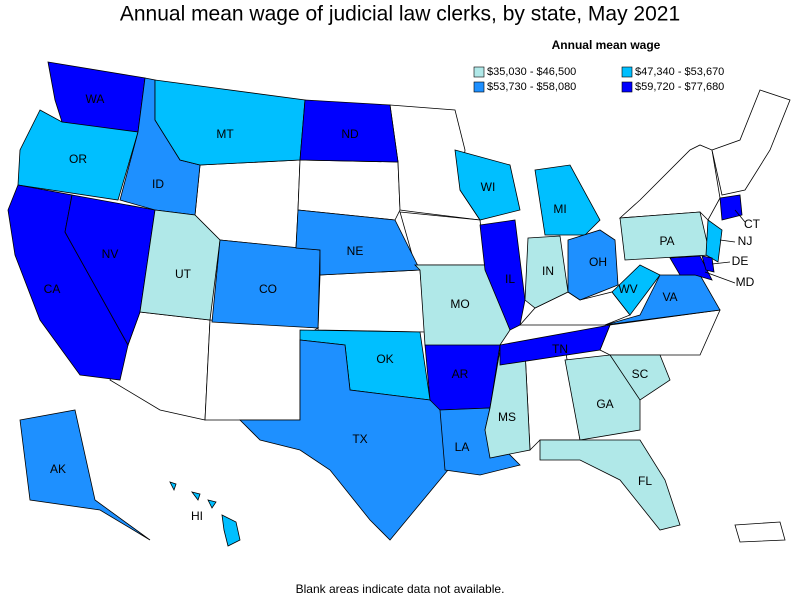 The image size is (800, 600). What do you see at coordinates (58, 469) in the screenshot?
I see `state-label: AK` at bounding box center [58, 469].